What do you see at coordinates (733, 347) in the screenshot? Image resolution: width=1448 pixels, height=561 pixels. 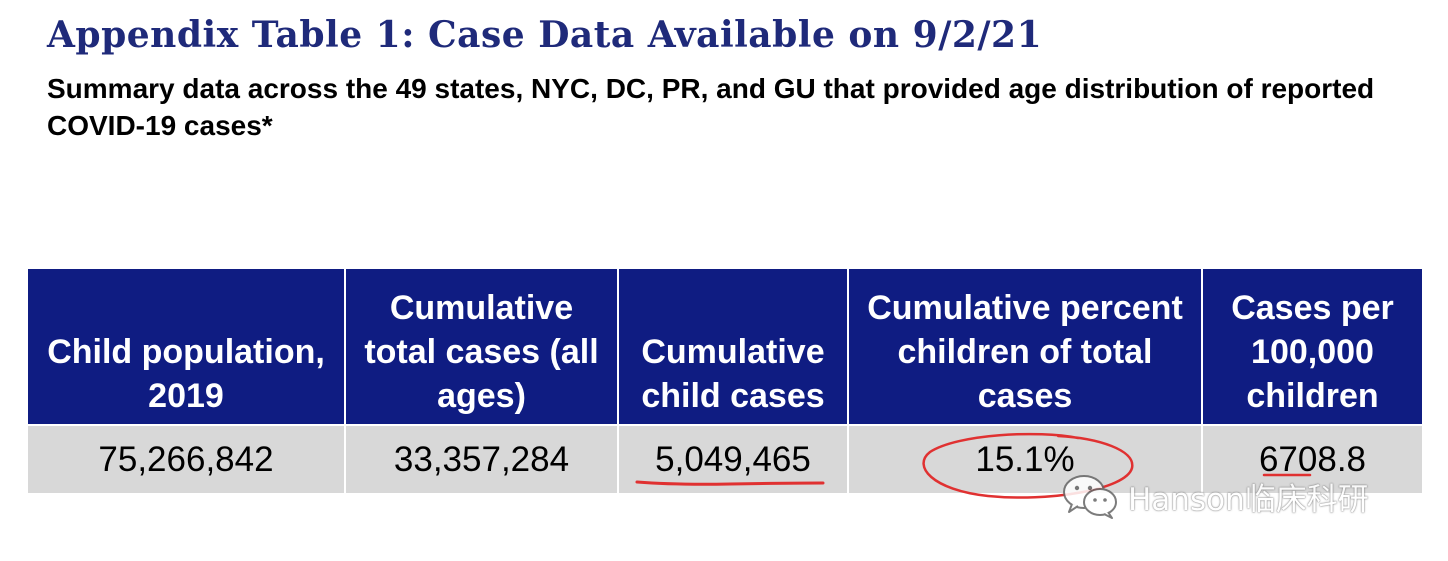 I see `header-child-cases: Cumulative child cases` at bounding box center [733, 347].